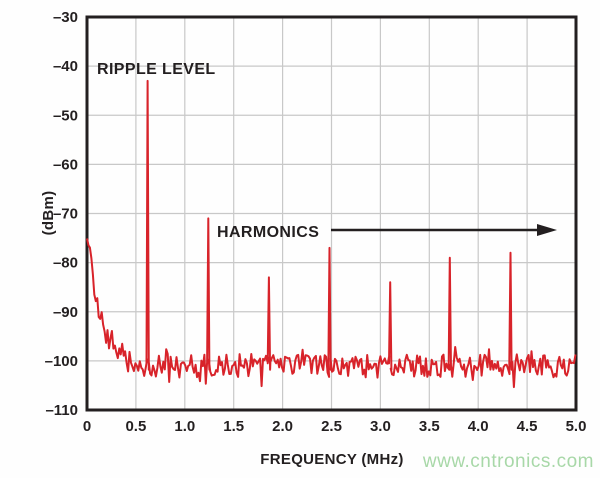  What do you see at coordinates (478, 426) in the screenshot?
I see `x-tick-label: 4.0` at bounding box center [478, 426].